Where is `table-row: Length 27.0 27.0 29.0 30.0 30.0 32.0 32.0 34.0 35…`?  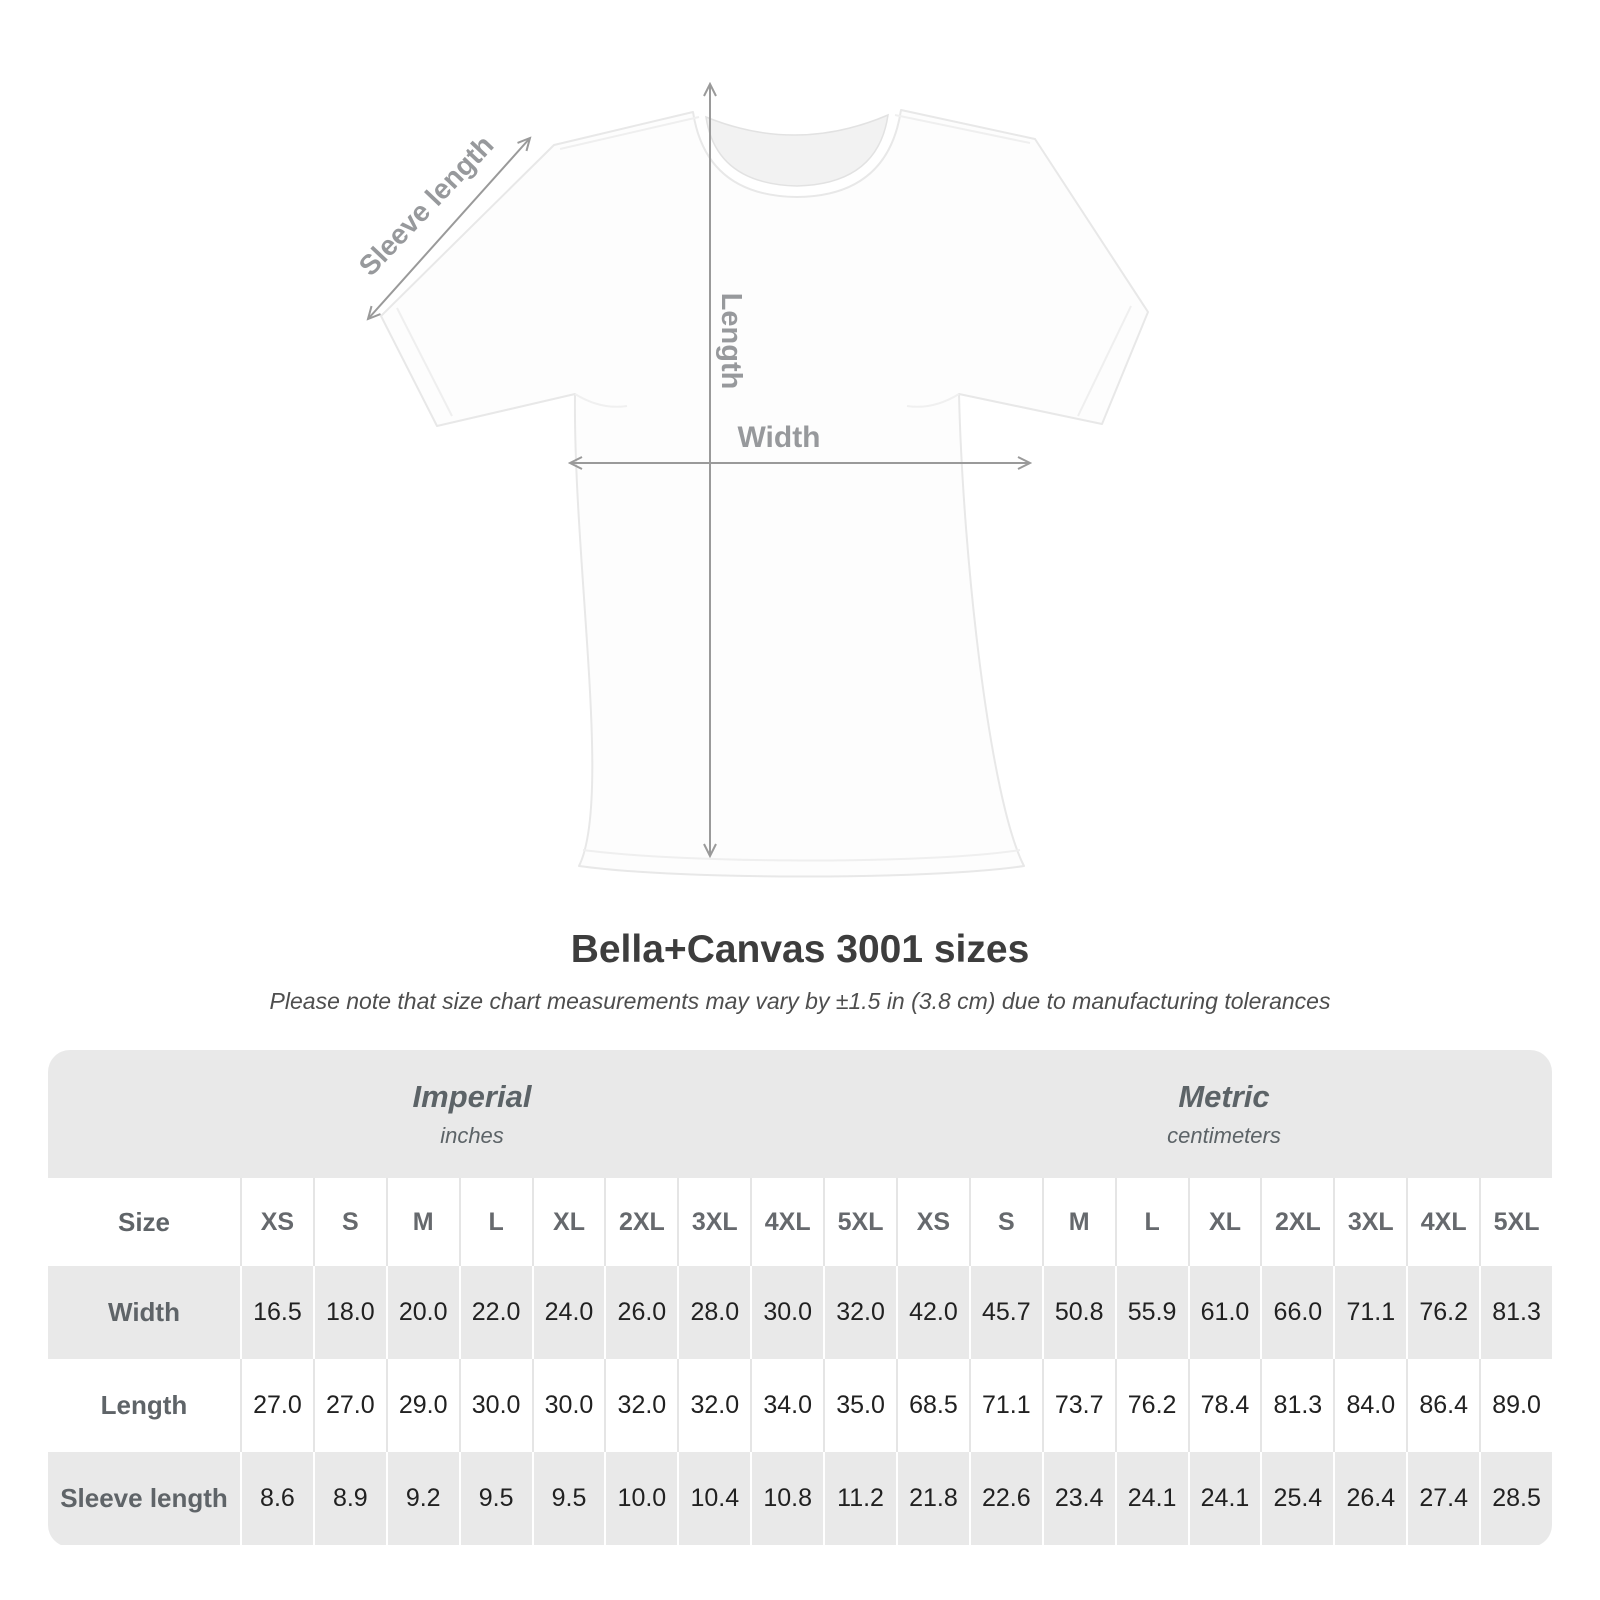 table-row: Length 27.0 27.0 29.0 30.0 30.0 32.0 32.0 34.0 35… is located at coordinates (800, 1405).